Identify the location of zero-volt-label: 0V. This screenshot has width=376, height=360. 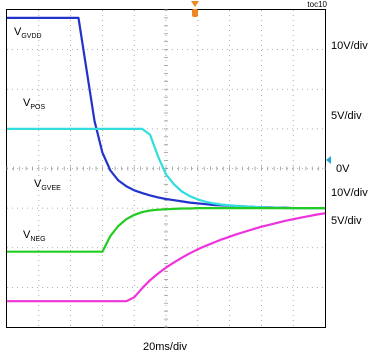
(343, 169).